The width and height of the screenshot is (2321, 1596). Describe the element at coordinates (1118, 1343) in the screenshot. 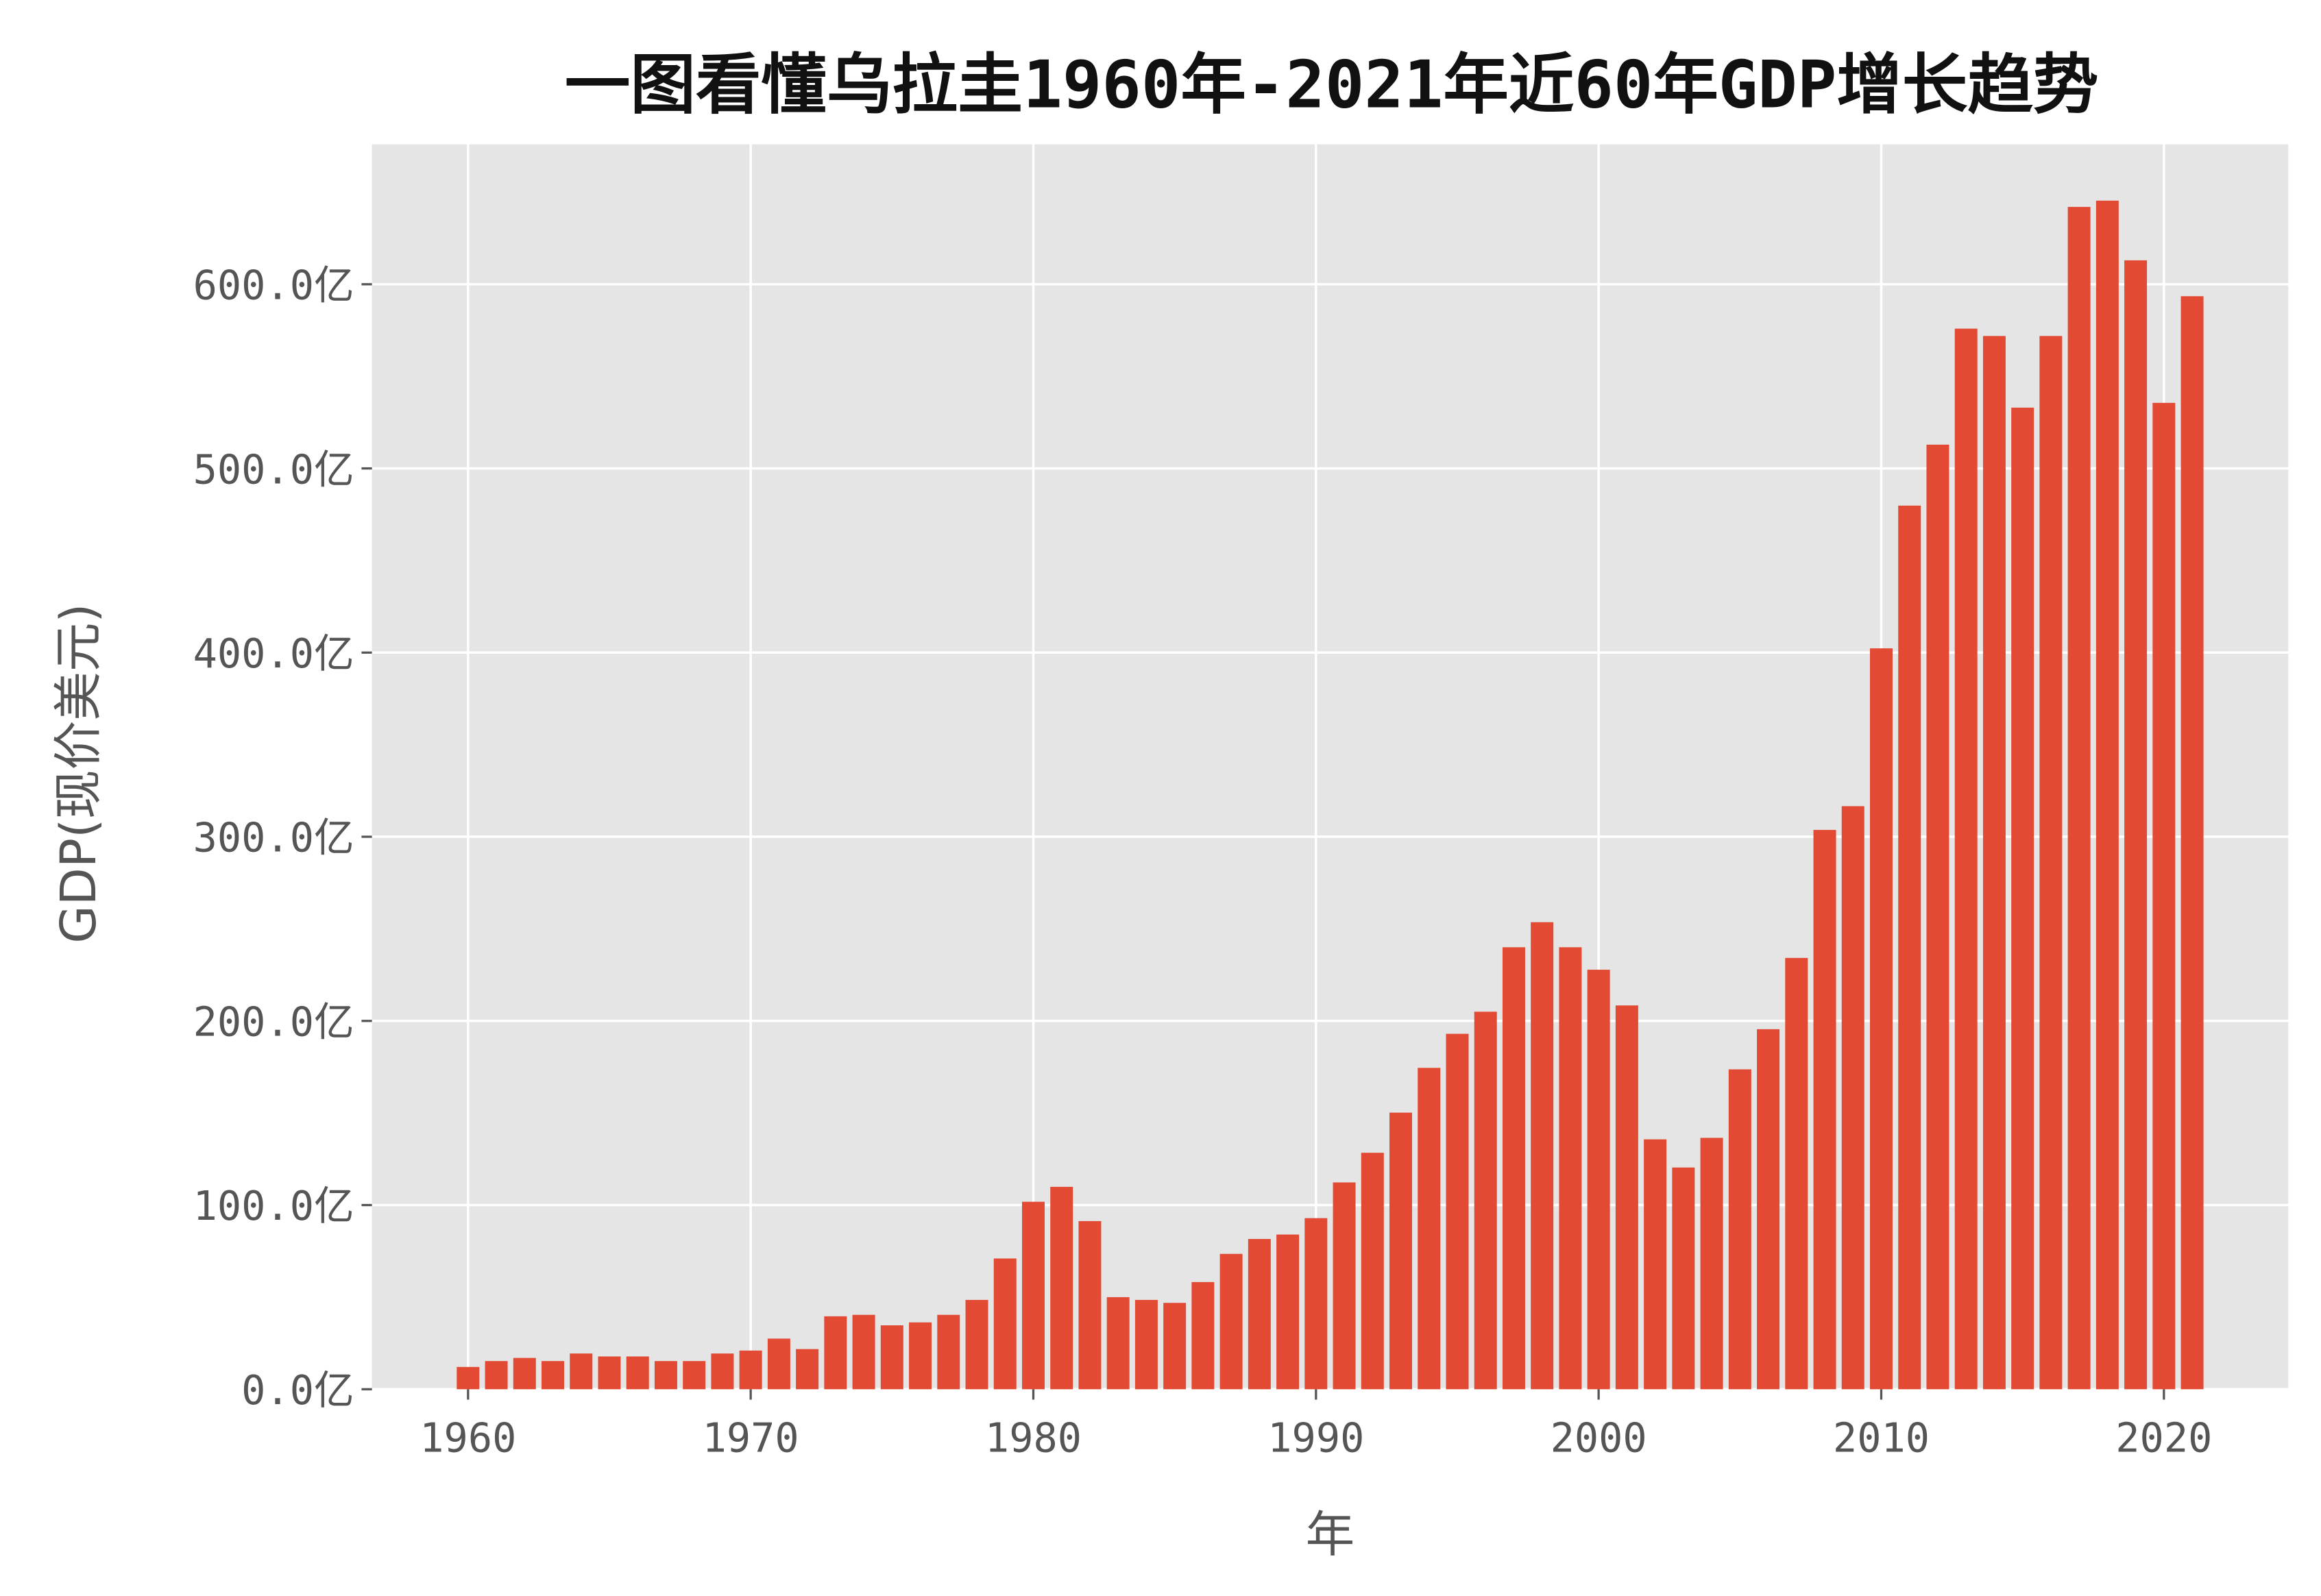

I see `bar-1983` at that location.